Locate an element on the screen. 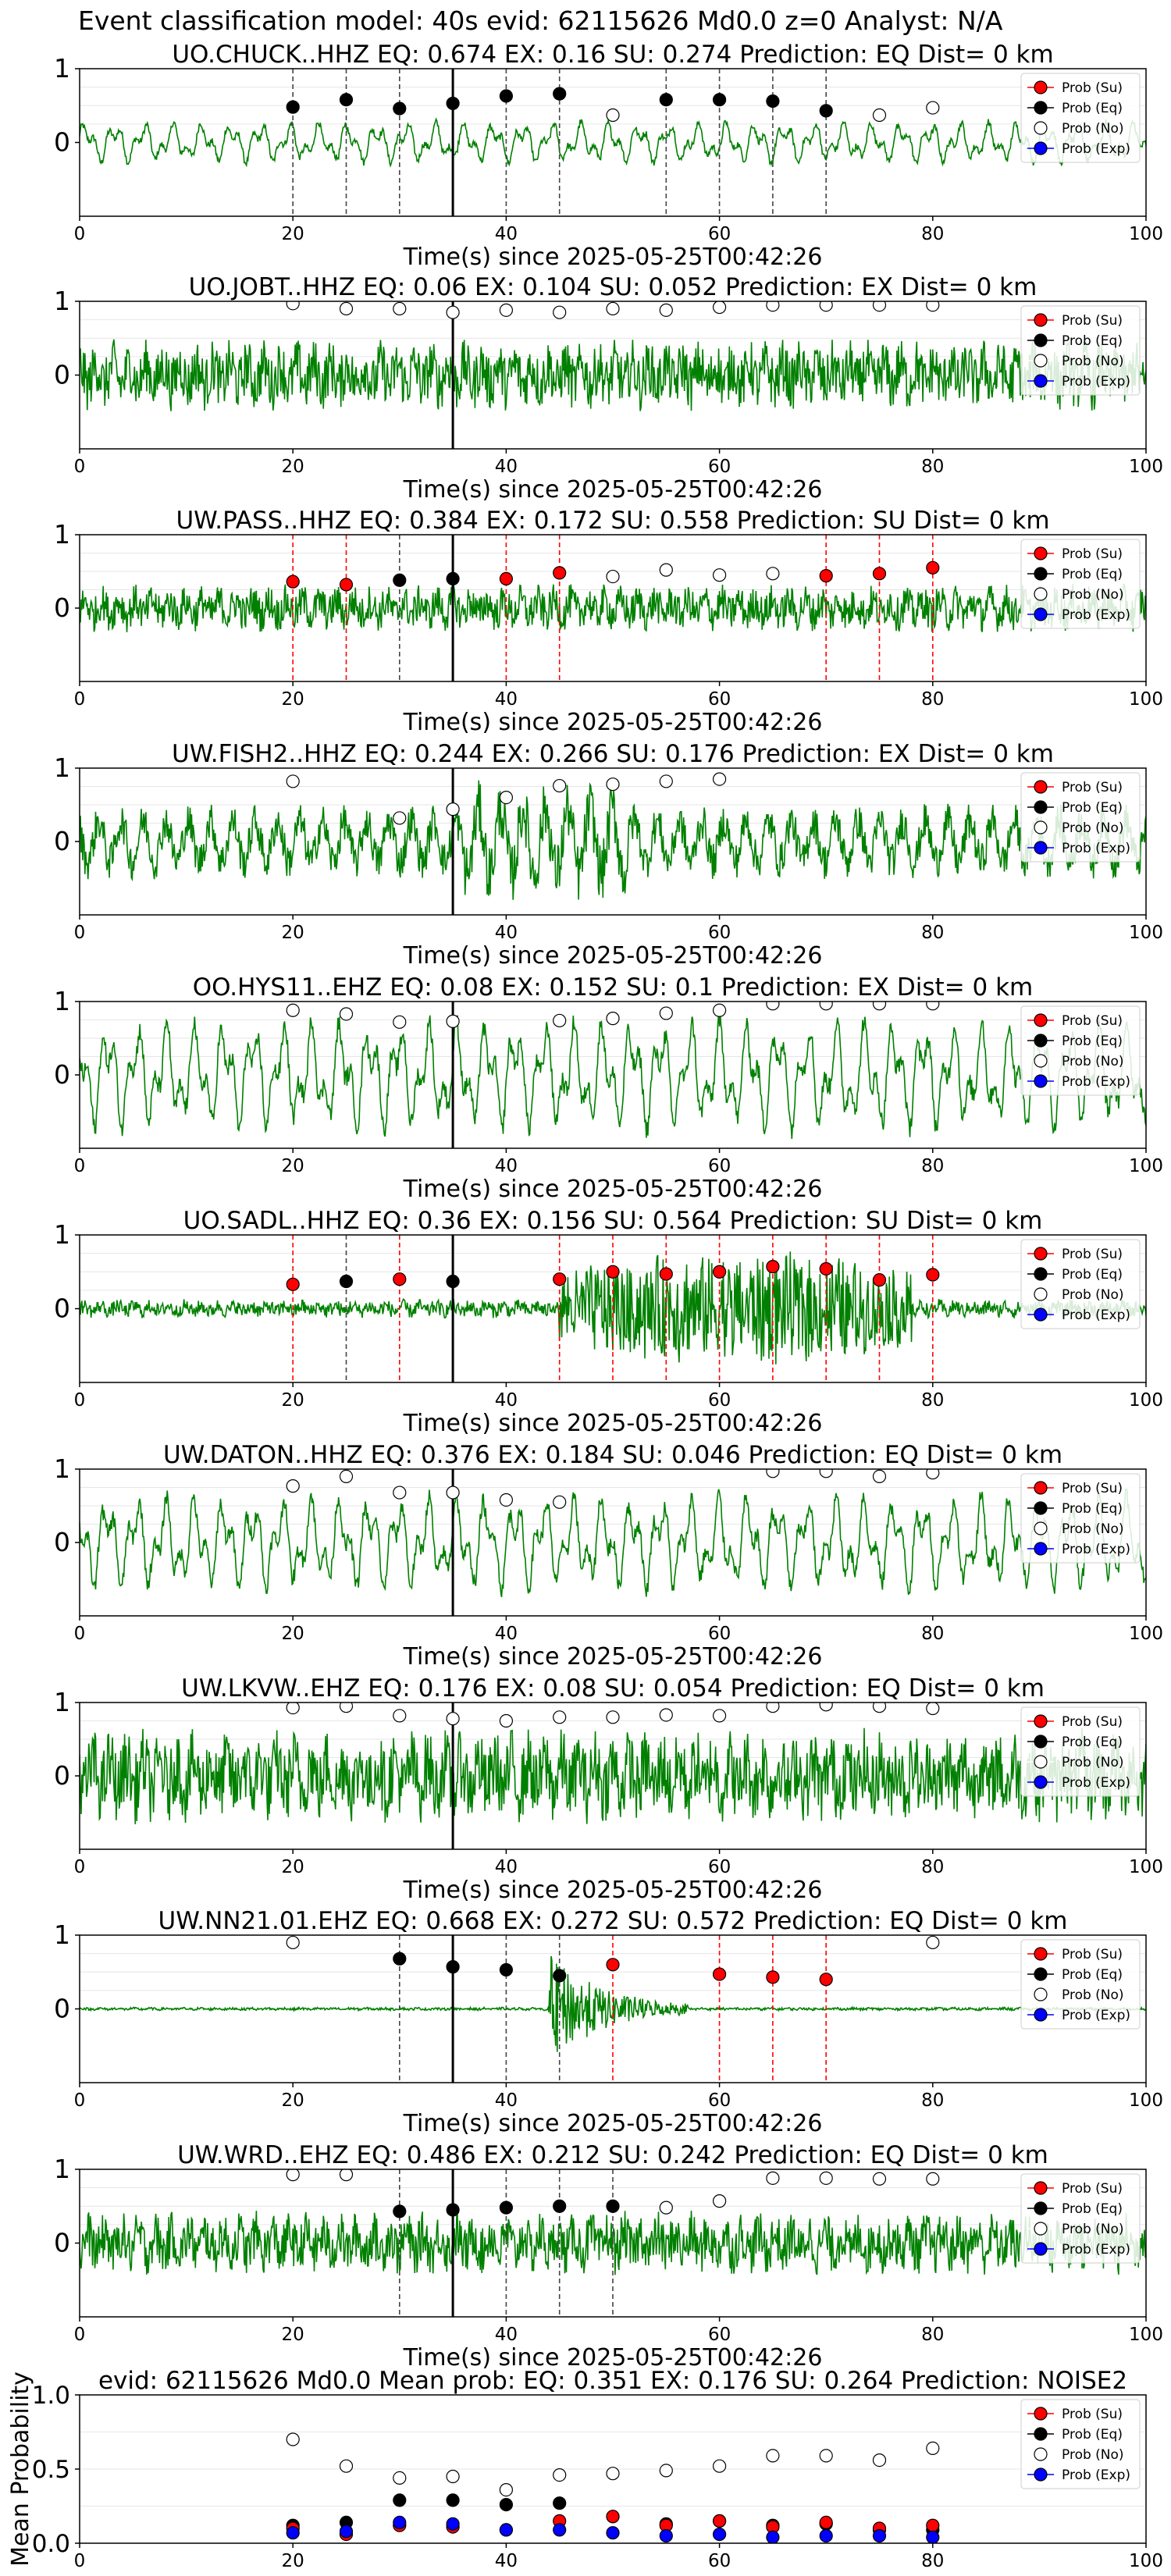  mean-point-su is located at coordinates (933, 2525).